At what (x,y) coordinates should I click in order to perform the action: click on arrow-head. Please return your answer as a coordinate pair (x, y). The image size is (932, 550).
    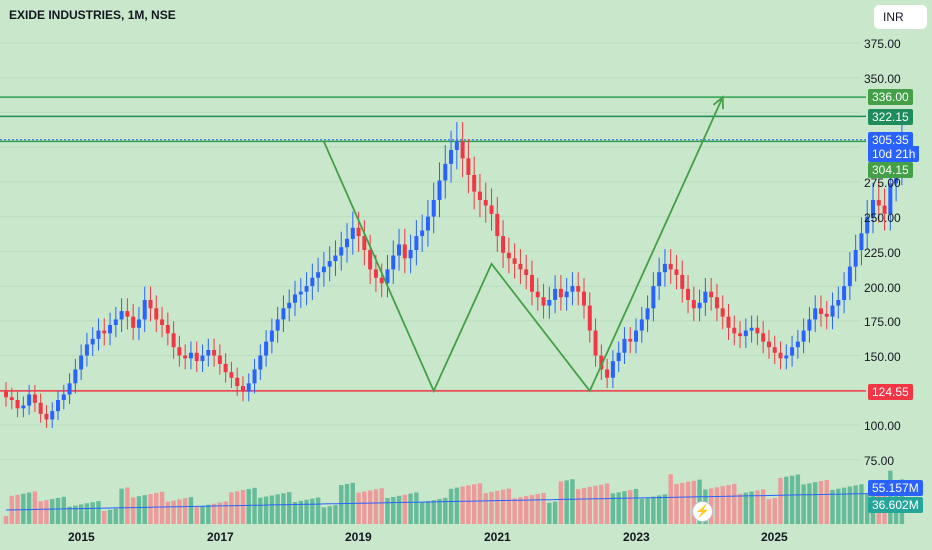
    Looking at the image, I should click on (718, 102).